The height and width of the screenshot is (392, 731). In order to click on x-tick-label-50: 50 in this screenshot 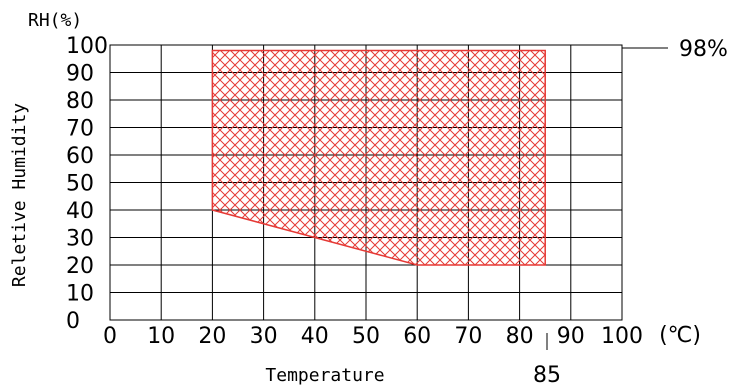, I will do `click(366, 336)`.